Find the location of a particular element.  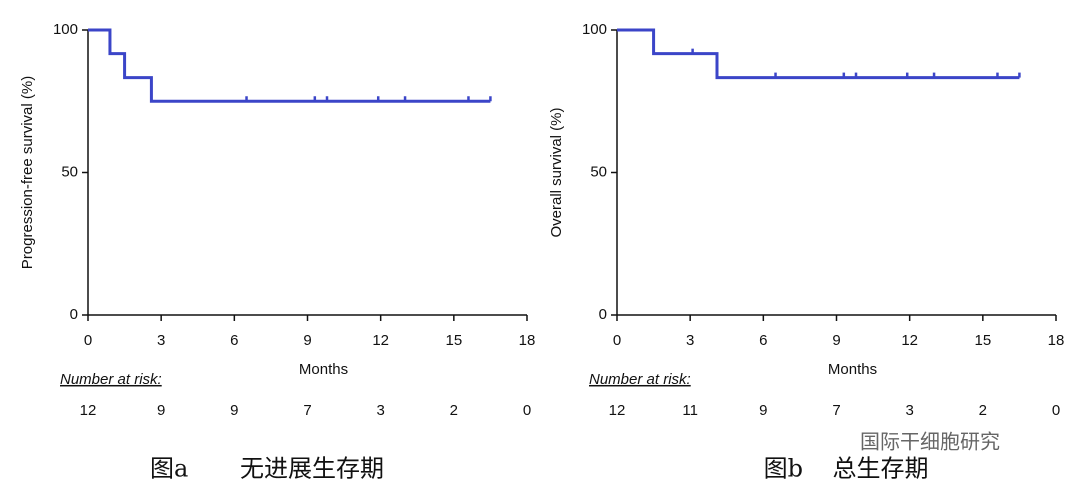

caption-title: 总生存期 is located at coordinates (880, 469).